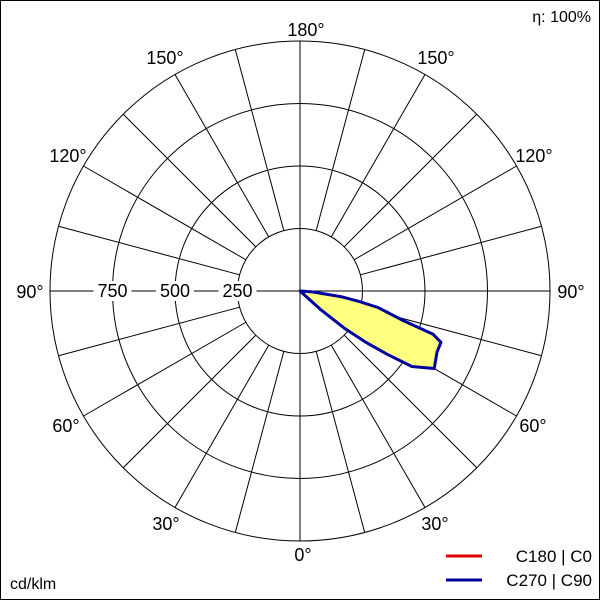  Describe the element at coordinates (65, 426) in the screenshot. I see `angle-label-60-left: 60°` at that location.